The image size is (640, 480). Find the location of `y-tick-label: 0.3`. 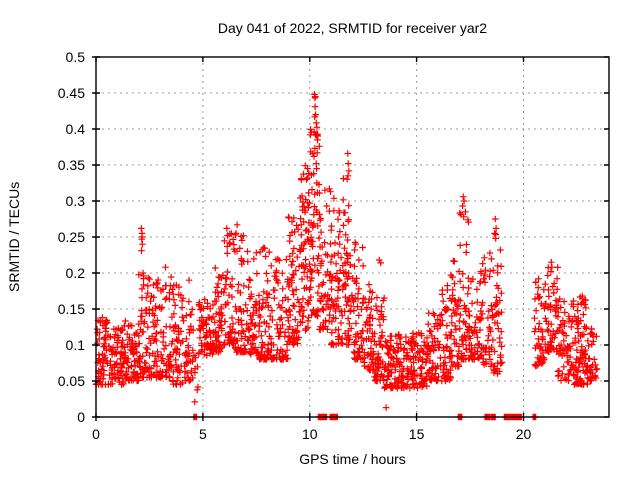

y-tick-label: 0.3 is located at coordinates (76, 201).